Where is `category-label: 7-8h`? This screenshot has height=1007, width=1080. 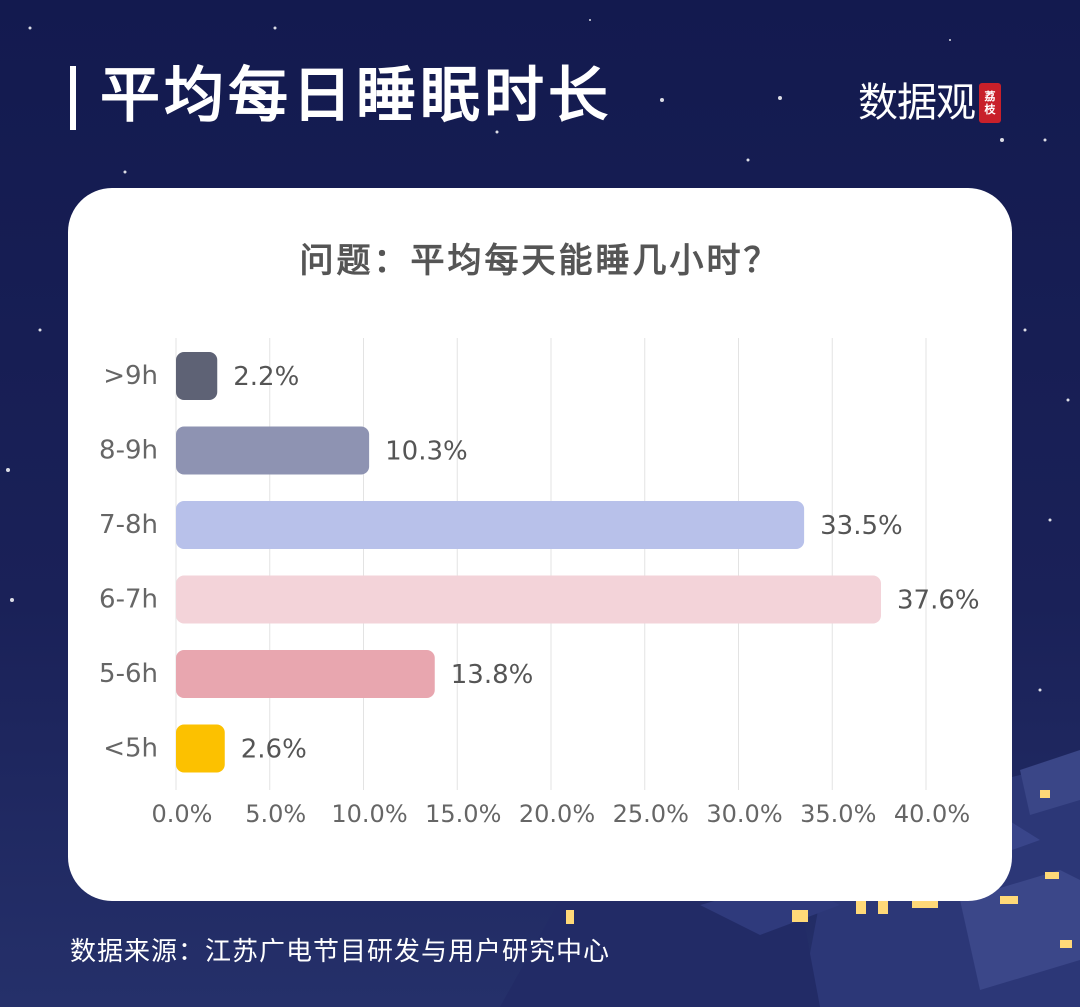 category-label: 7-8h is located at coordinates (128, 525).